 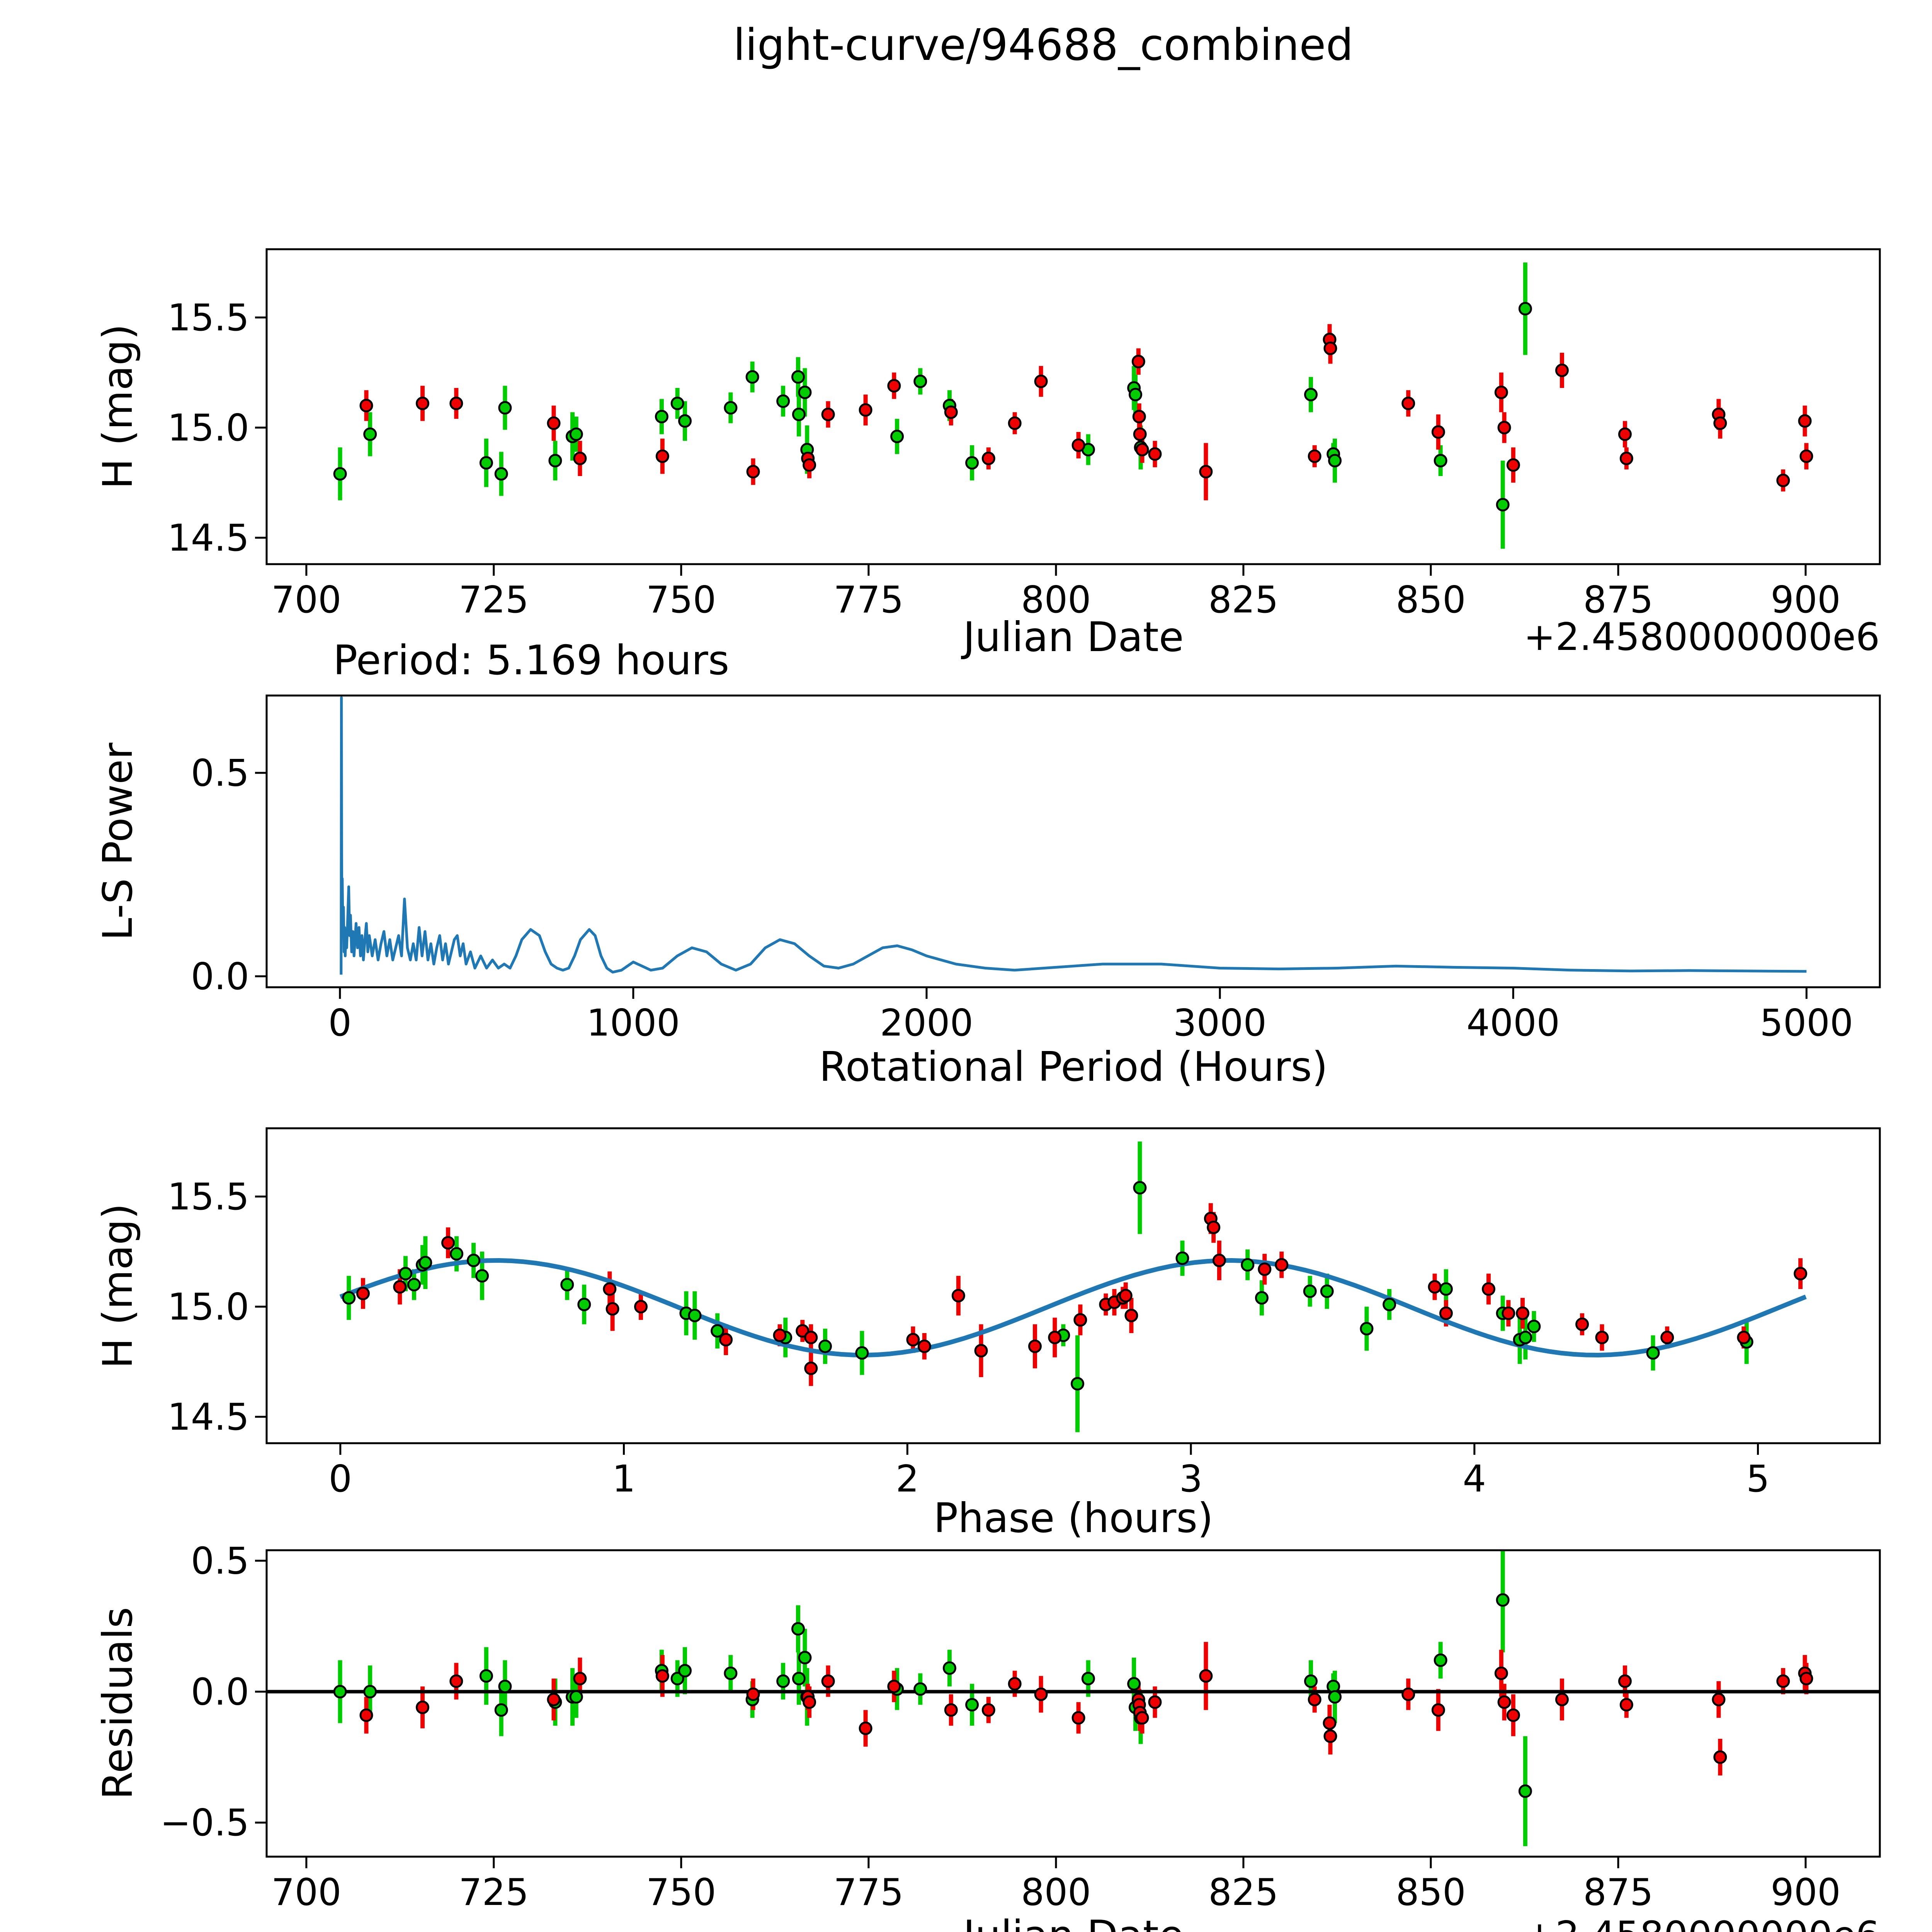 I want to click on x-tick-label: 875, so click(x=1618, y=600).